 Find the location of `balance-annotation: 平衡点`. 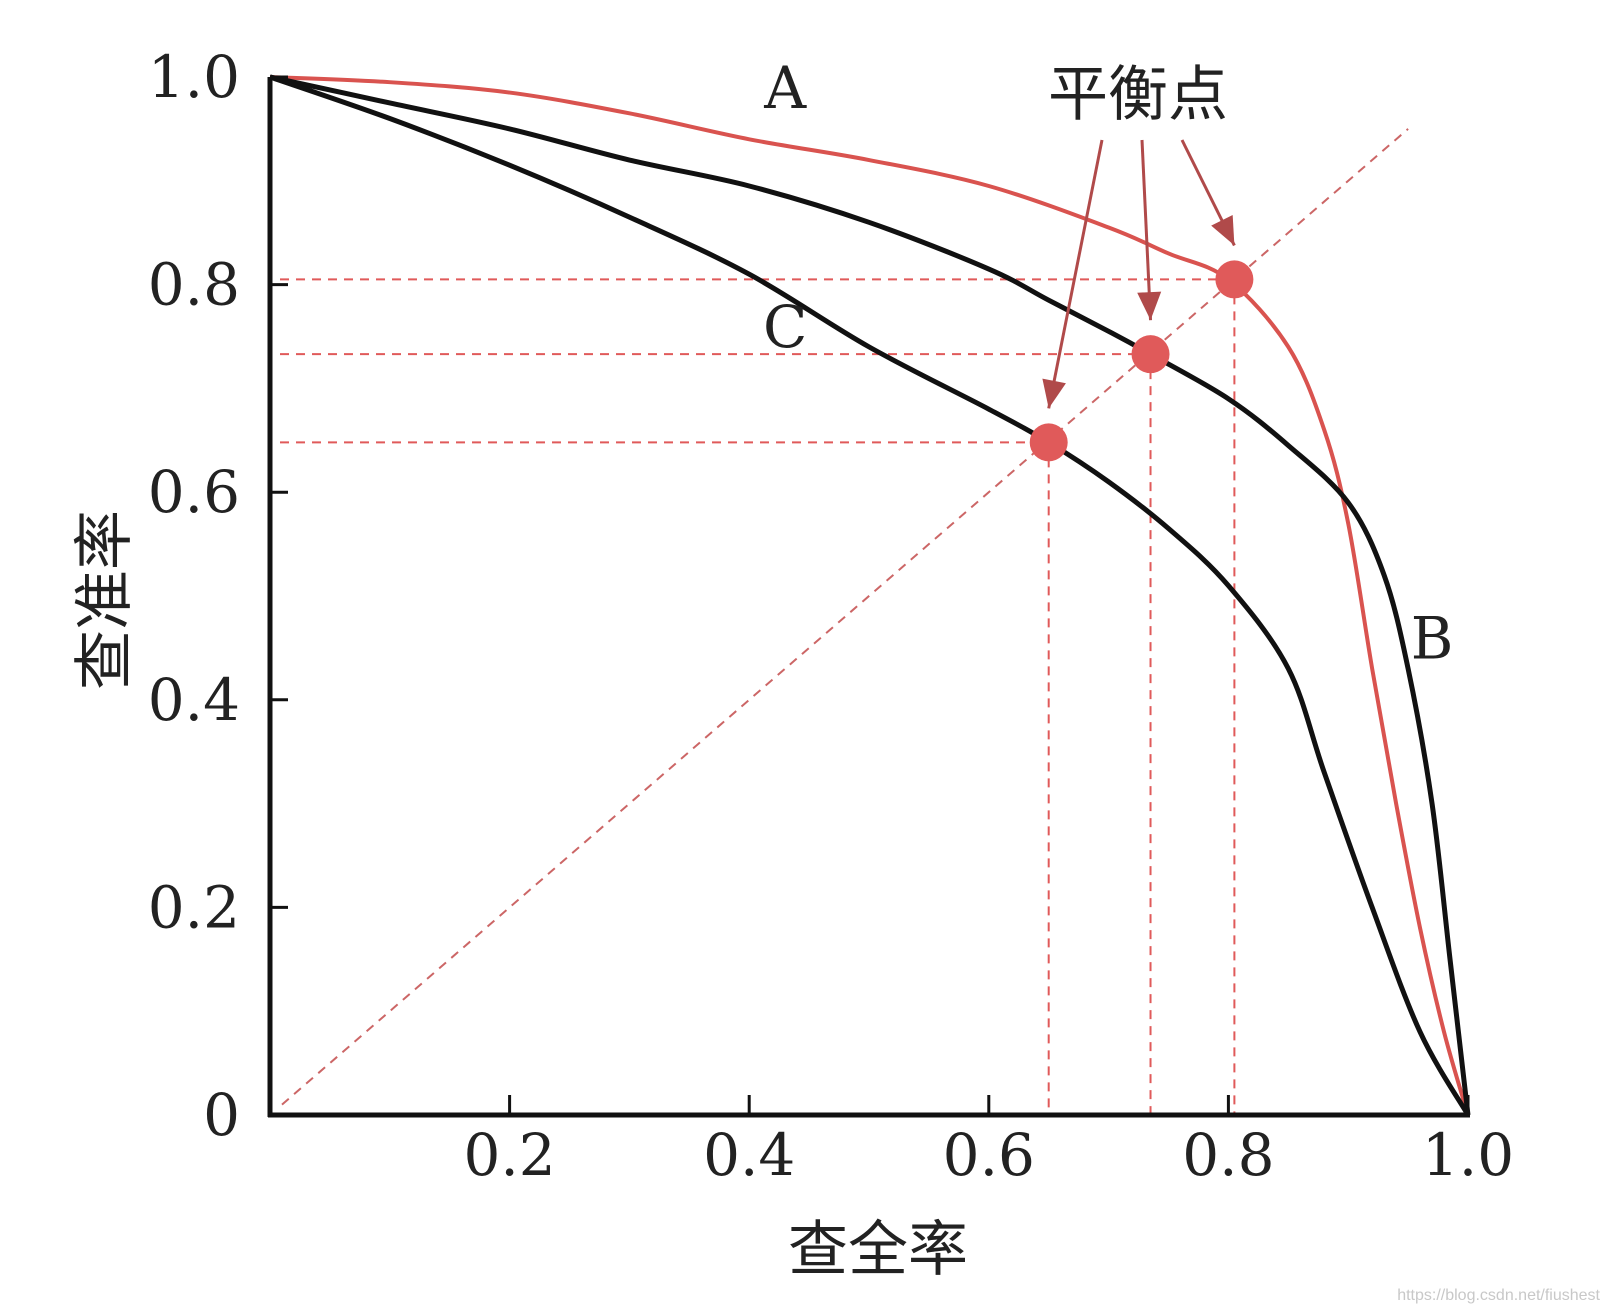

balance-annotation: 平衡点 is located at coordinates (1141, 261).